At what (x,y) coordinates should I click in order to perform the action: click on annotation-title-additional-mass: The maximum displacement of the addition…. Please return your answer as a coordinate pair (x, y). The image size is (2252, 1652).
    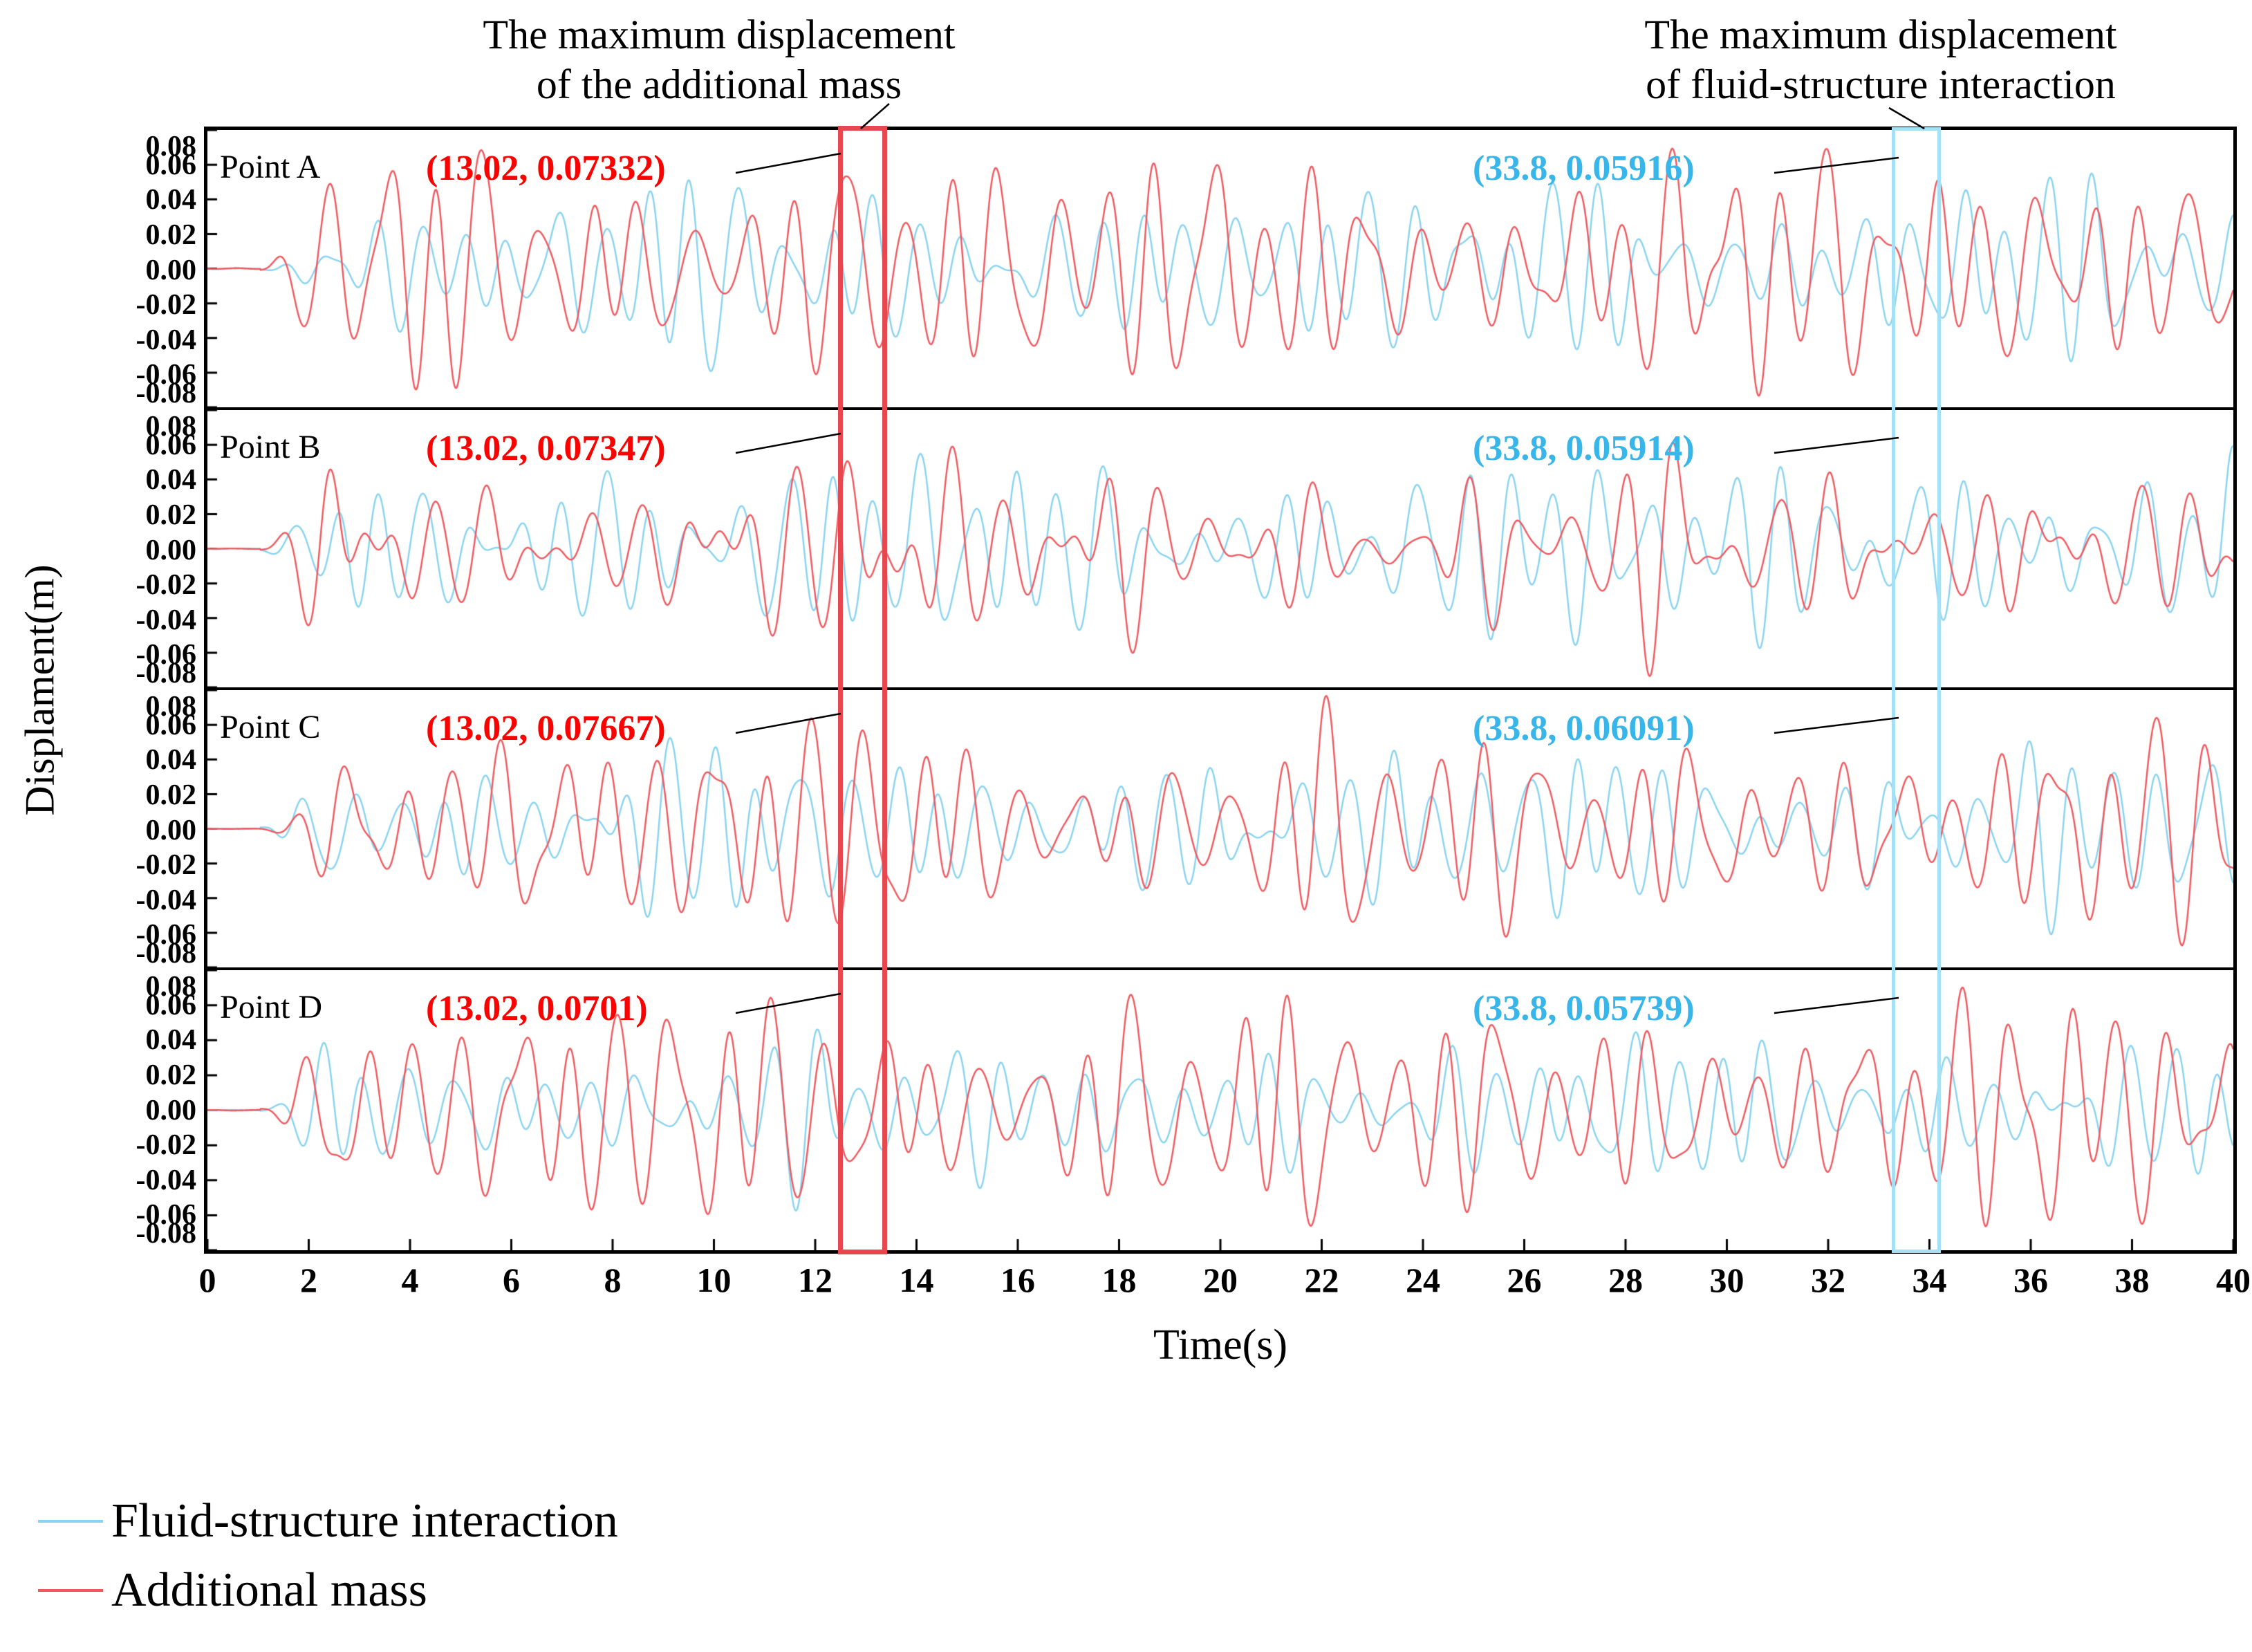
    Looking at the image, I should click on (719, 60).